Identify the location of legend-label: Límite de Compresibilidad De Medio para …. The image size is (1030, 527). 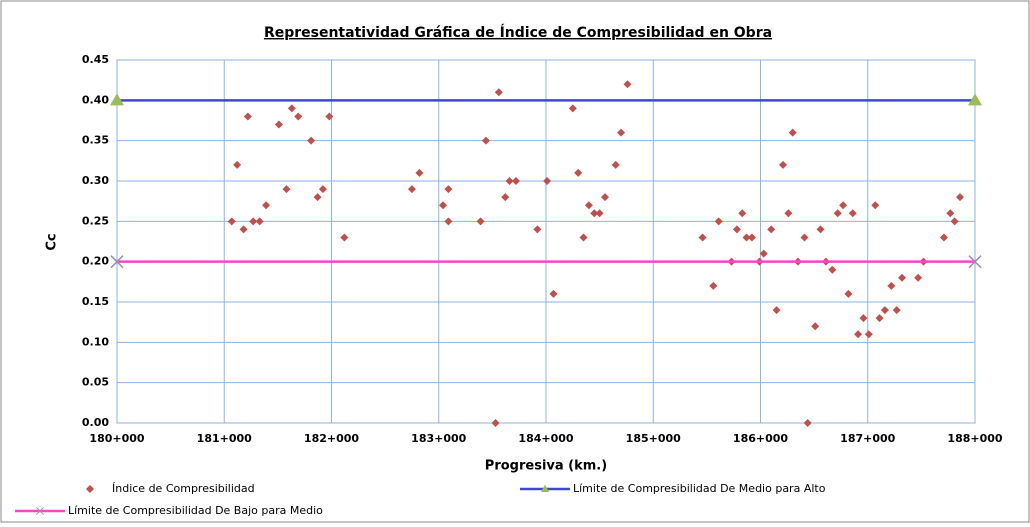
(699, 488).